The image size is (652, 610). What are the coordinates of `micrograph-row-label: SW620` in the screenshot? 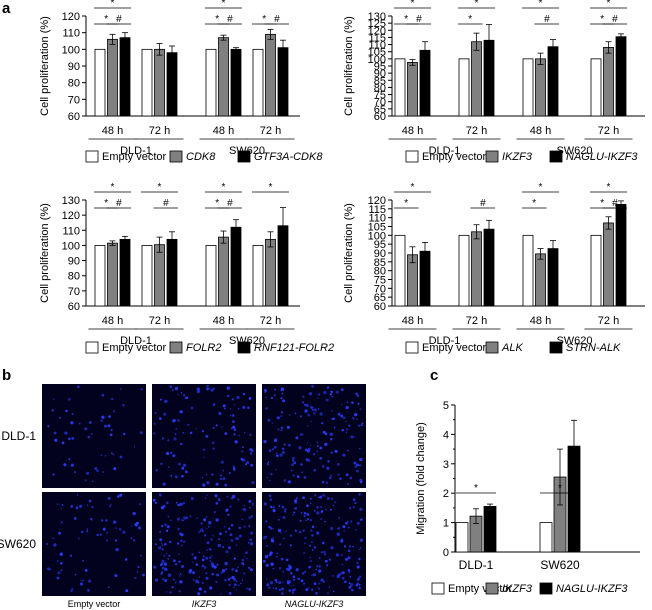 It's located at (18, 544).